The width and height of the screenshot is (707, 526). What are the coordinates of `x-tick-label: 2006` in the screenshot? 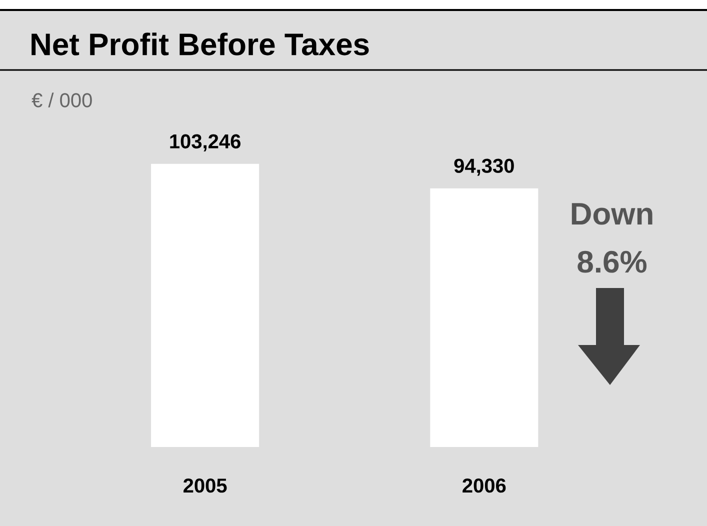 It's located at (484, 485).